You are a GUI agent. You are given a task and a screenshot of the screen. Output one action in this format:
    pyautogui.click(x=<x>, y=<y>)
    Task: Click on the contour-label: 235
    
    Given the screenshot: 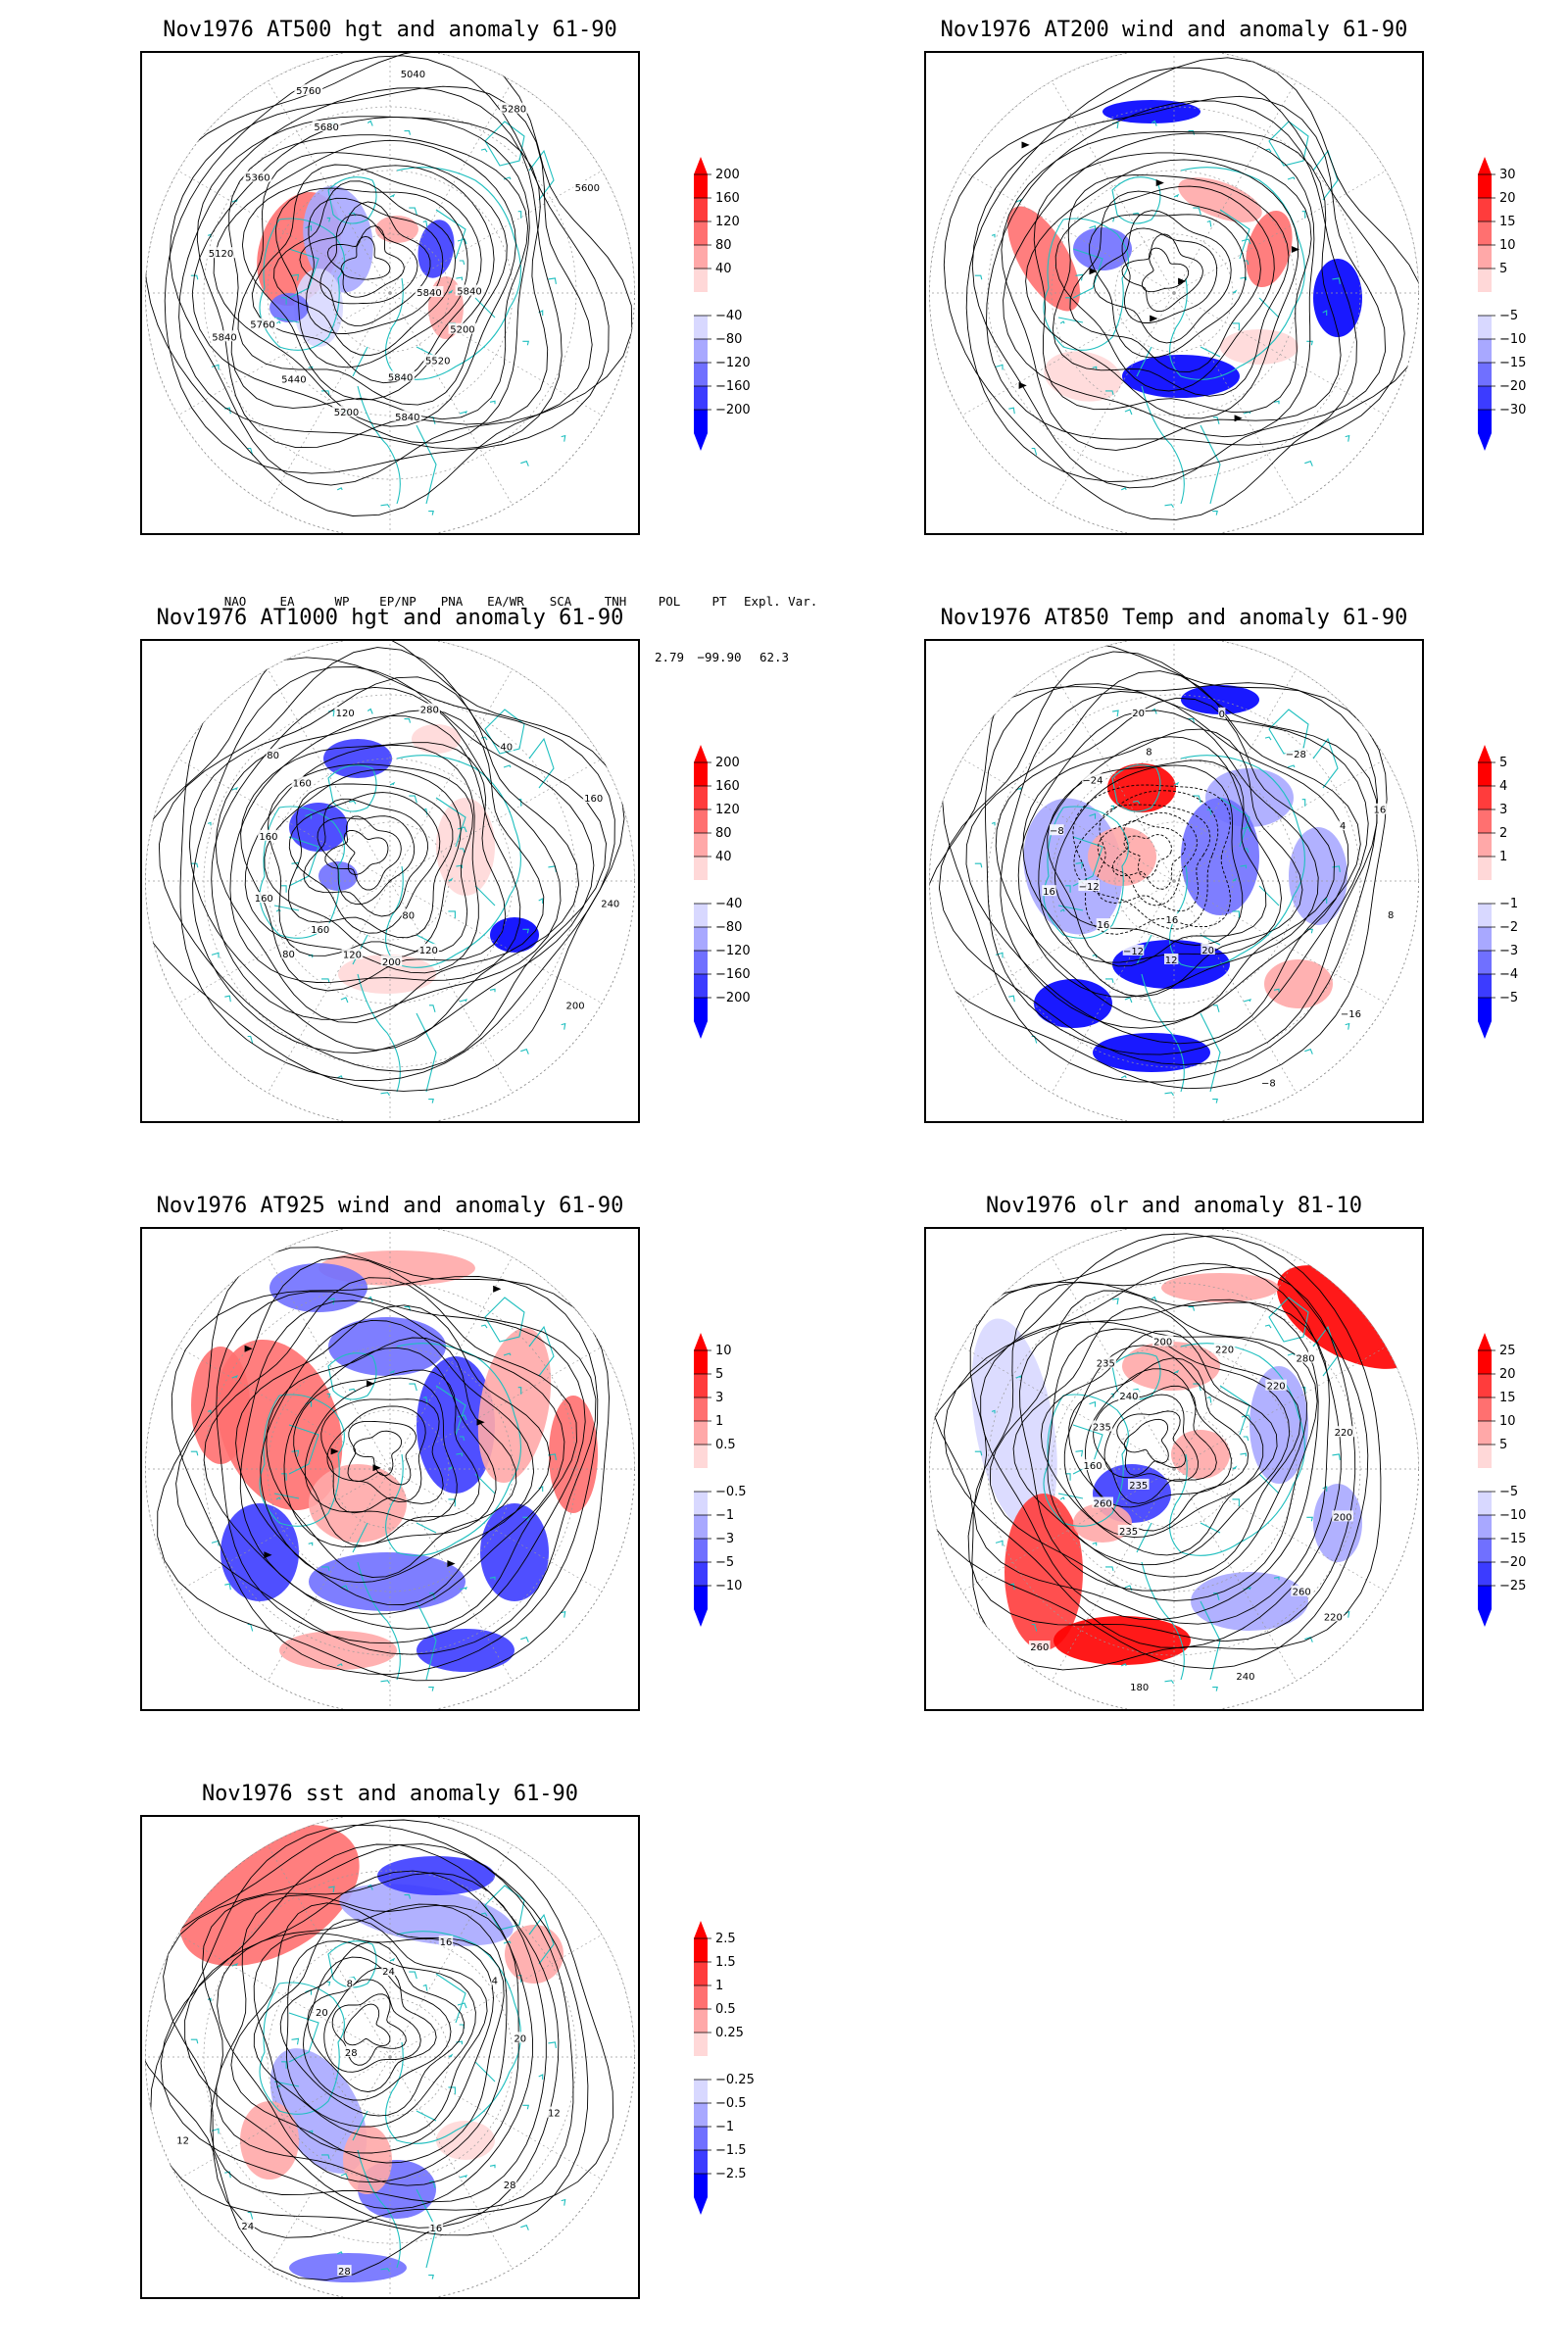 What is the action you would take?
    pyautogui.click(x=1102, y=1428)
    